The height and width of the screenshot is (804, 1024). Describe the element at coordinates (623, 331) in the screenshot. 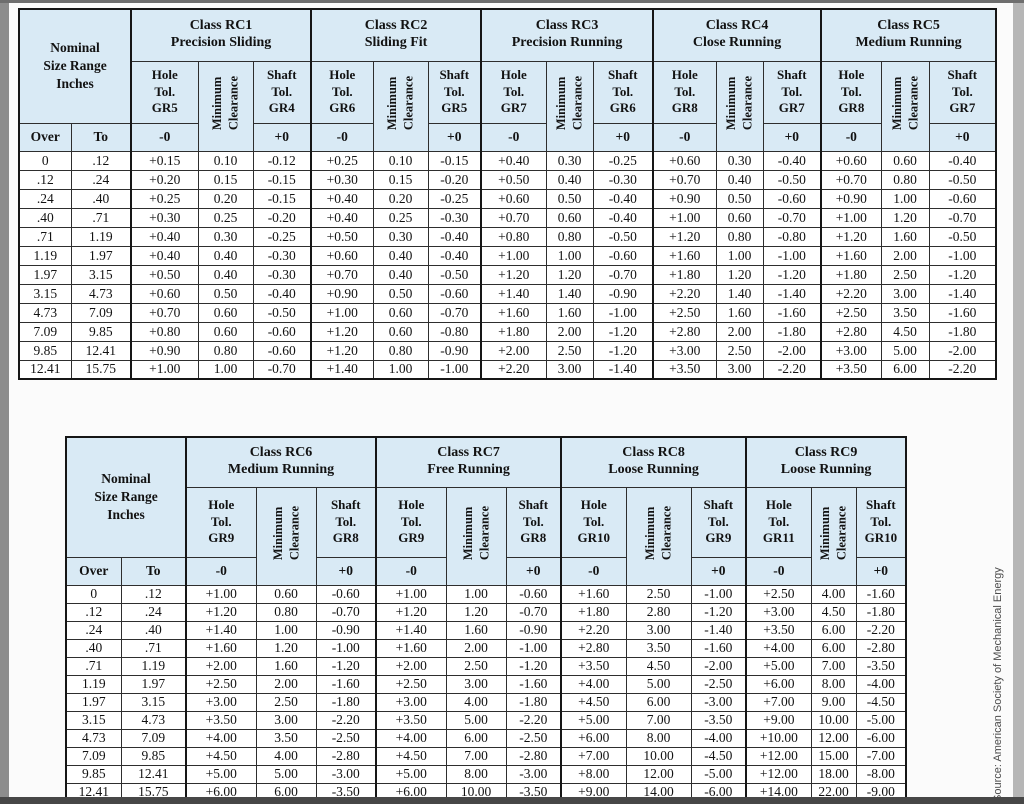

I see `value-cell: -1.20` at that location.